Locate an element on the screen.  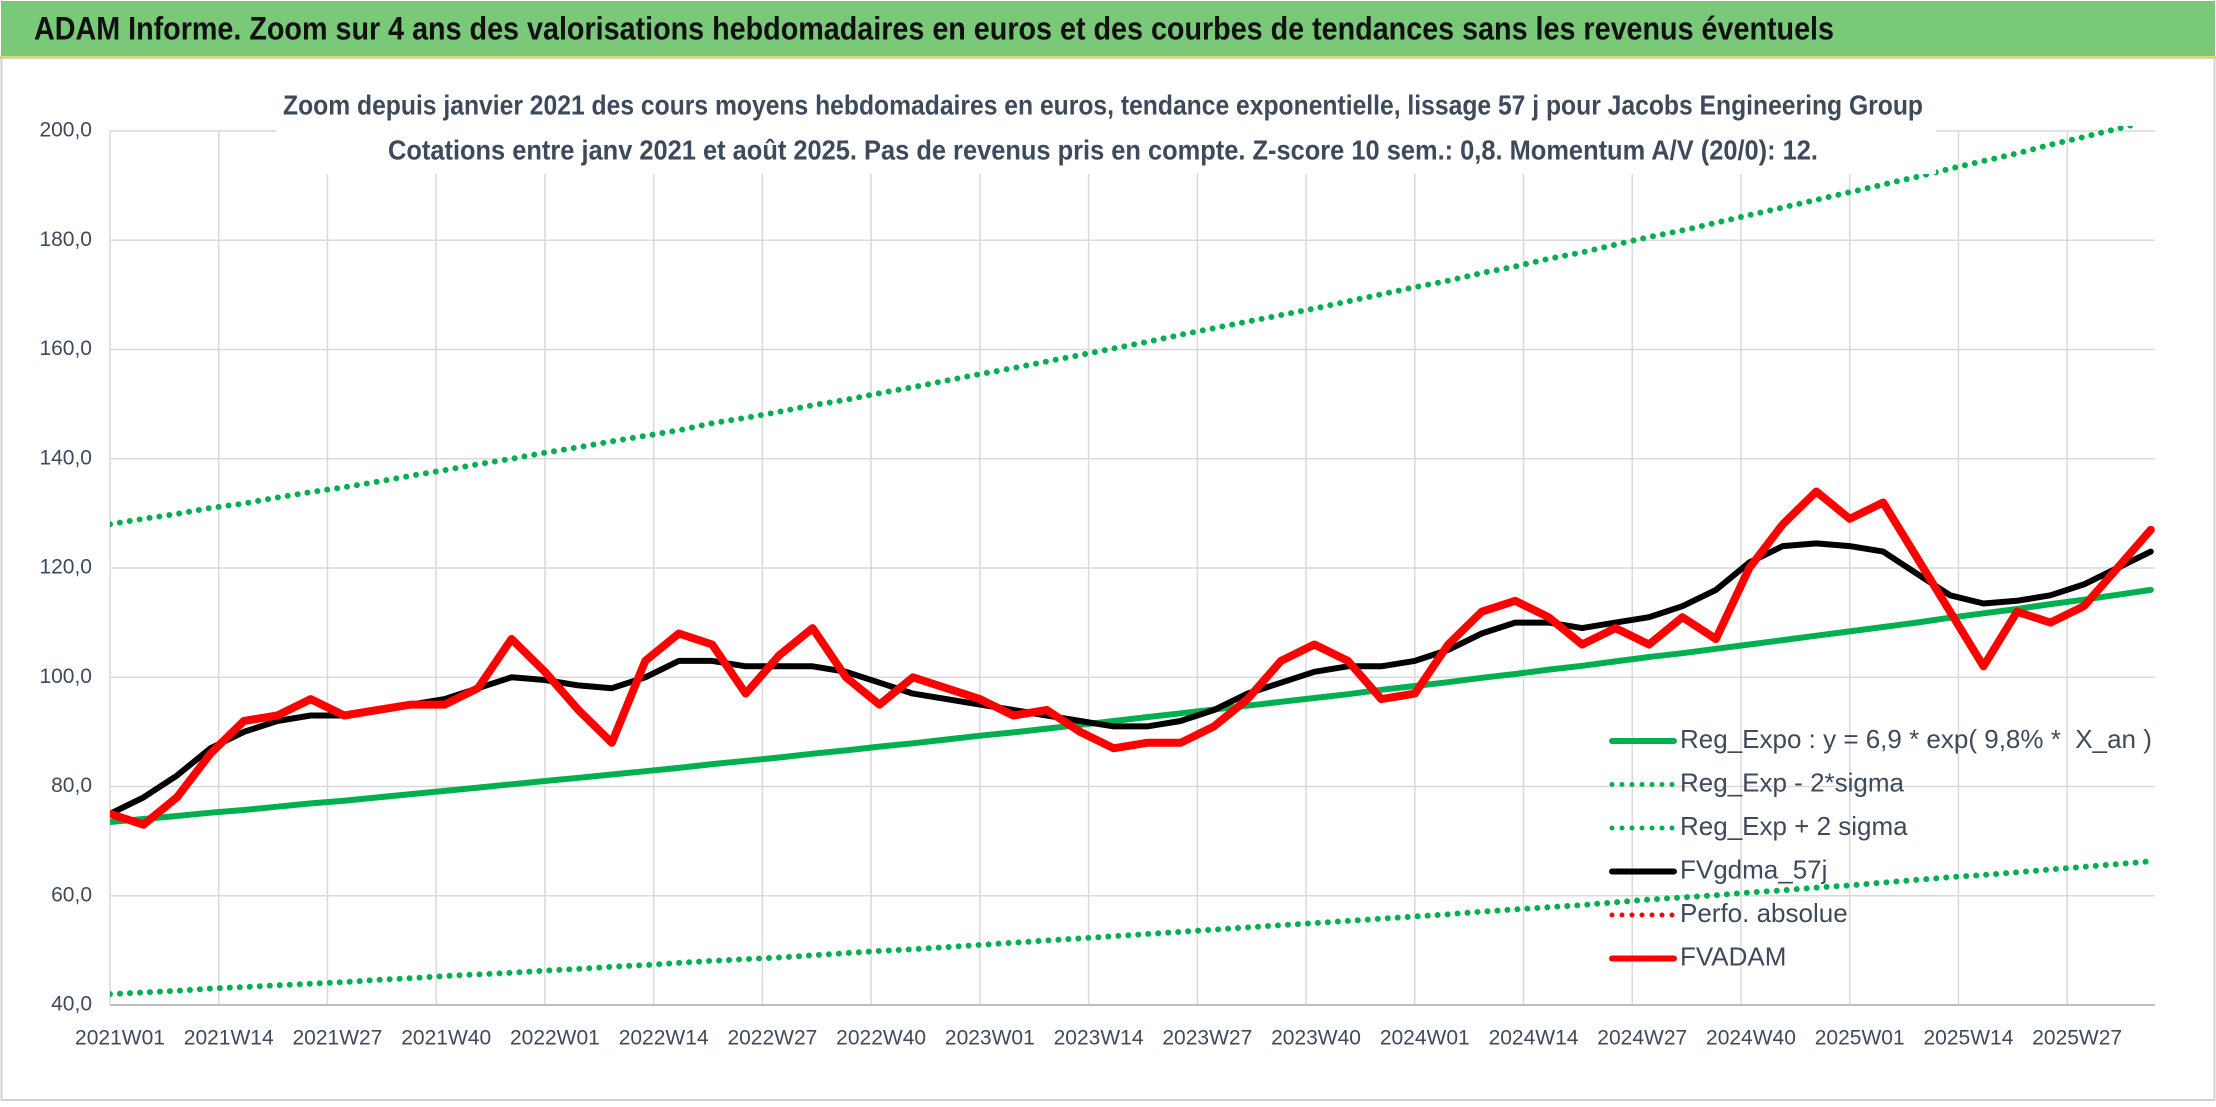
legend-label: FVgdma_57j is located at coordinates (1753, 869).